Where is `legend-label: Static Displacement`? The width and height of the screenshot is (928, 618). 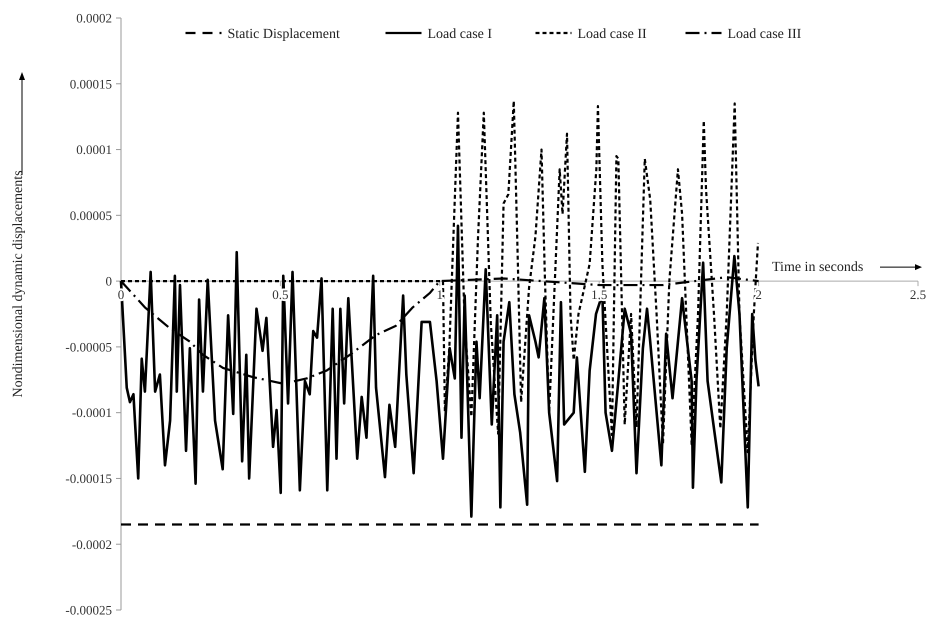 legend-label: Static Displacement is located at coordinates (284, 34).